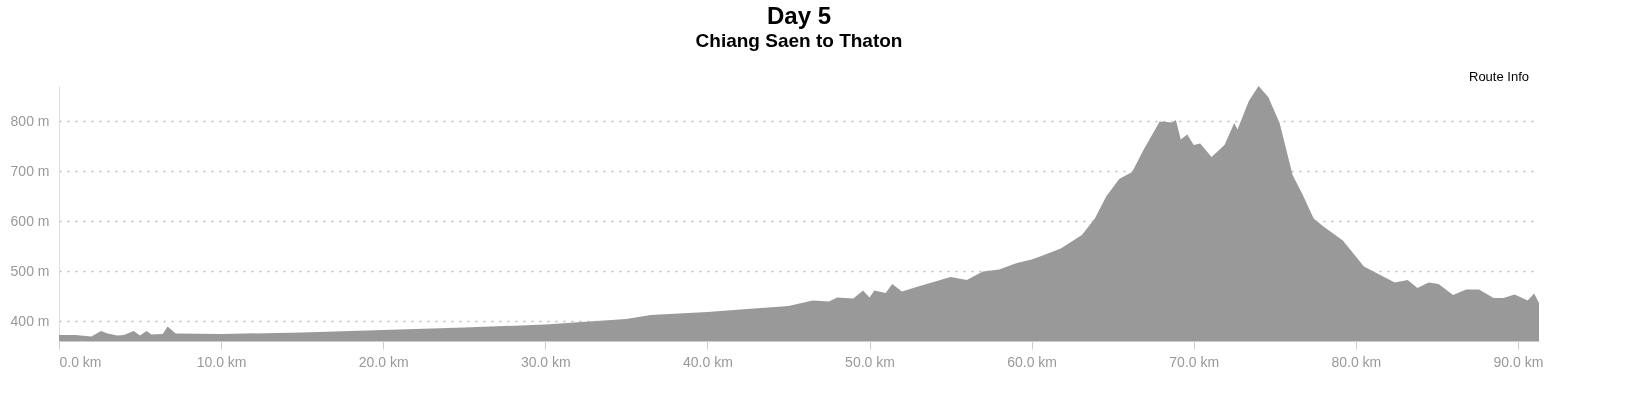 The width and height of the screenshot is (1650, 400). I want to click on x-tick-label: 50.0 km, so click(870, 361).